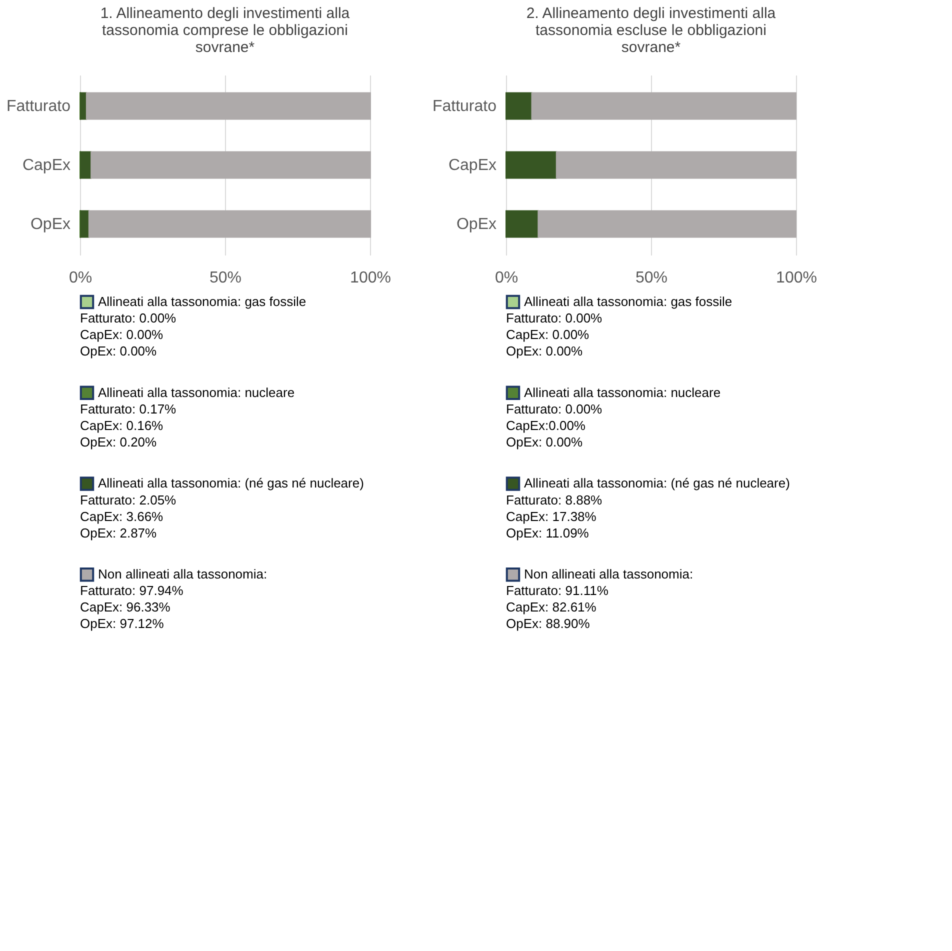 This screenshot has height=951, width=952. What do you see at coordinates (554, 500) in the screenshot?
I see `text: Fatturato: 8.88%` at bounding box center [554, 500].